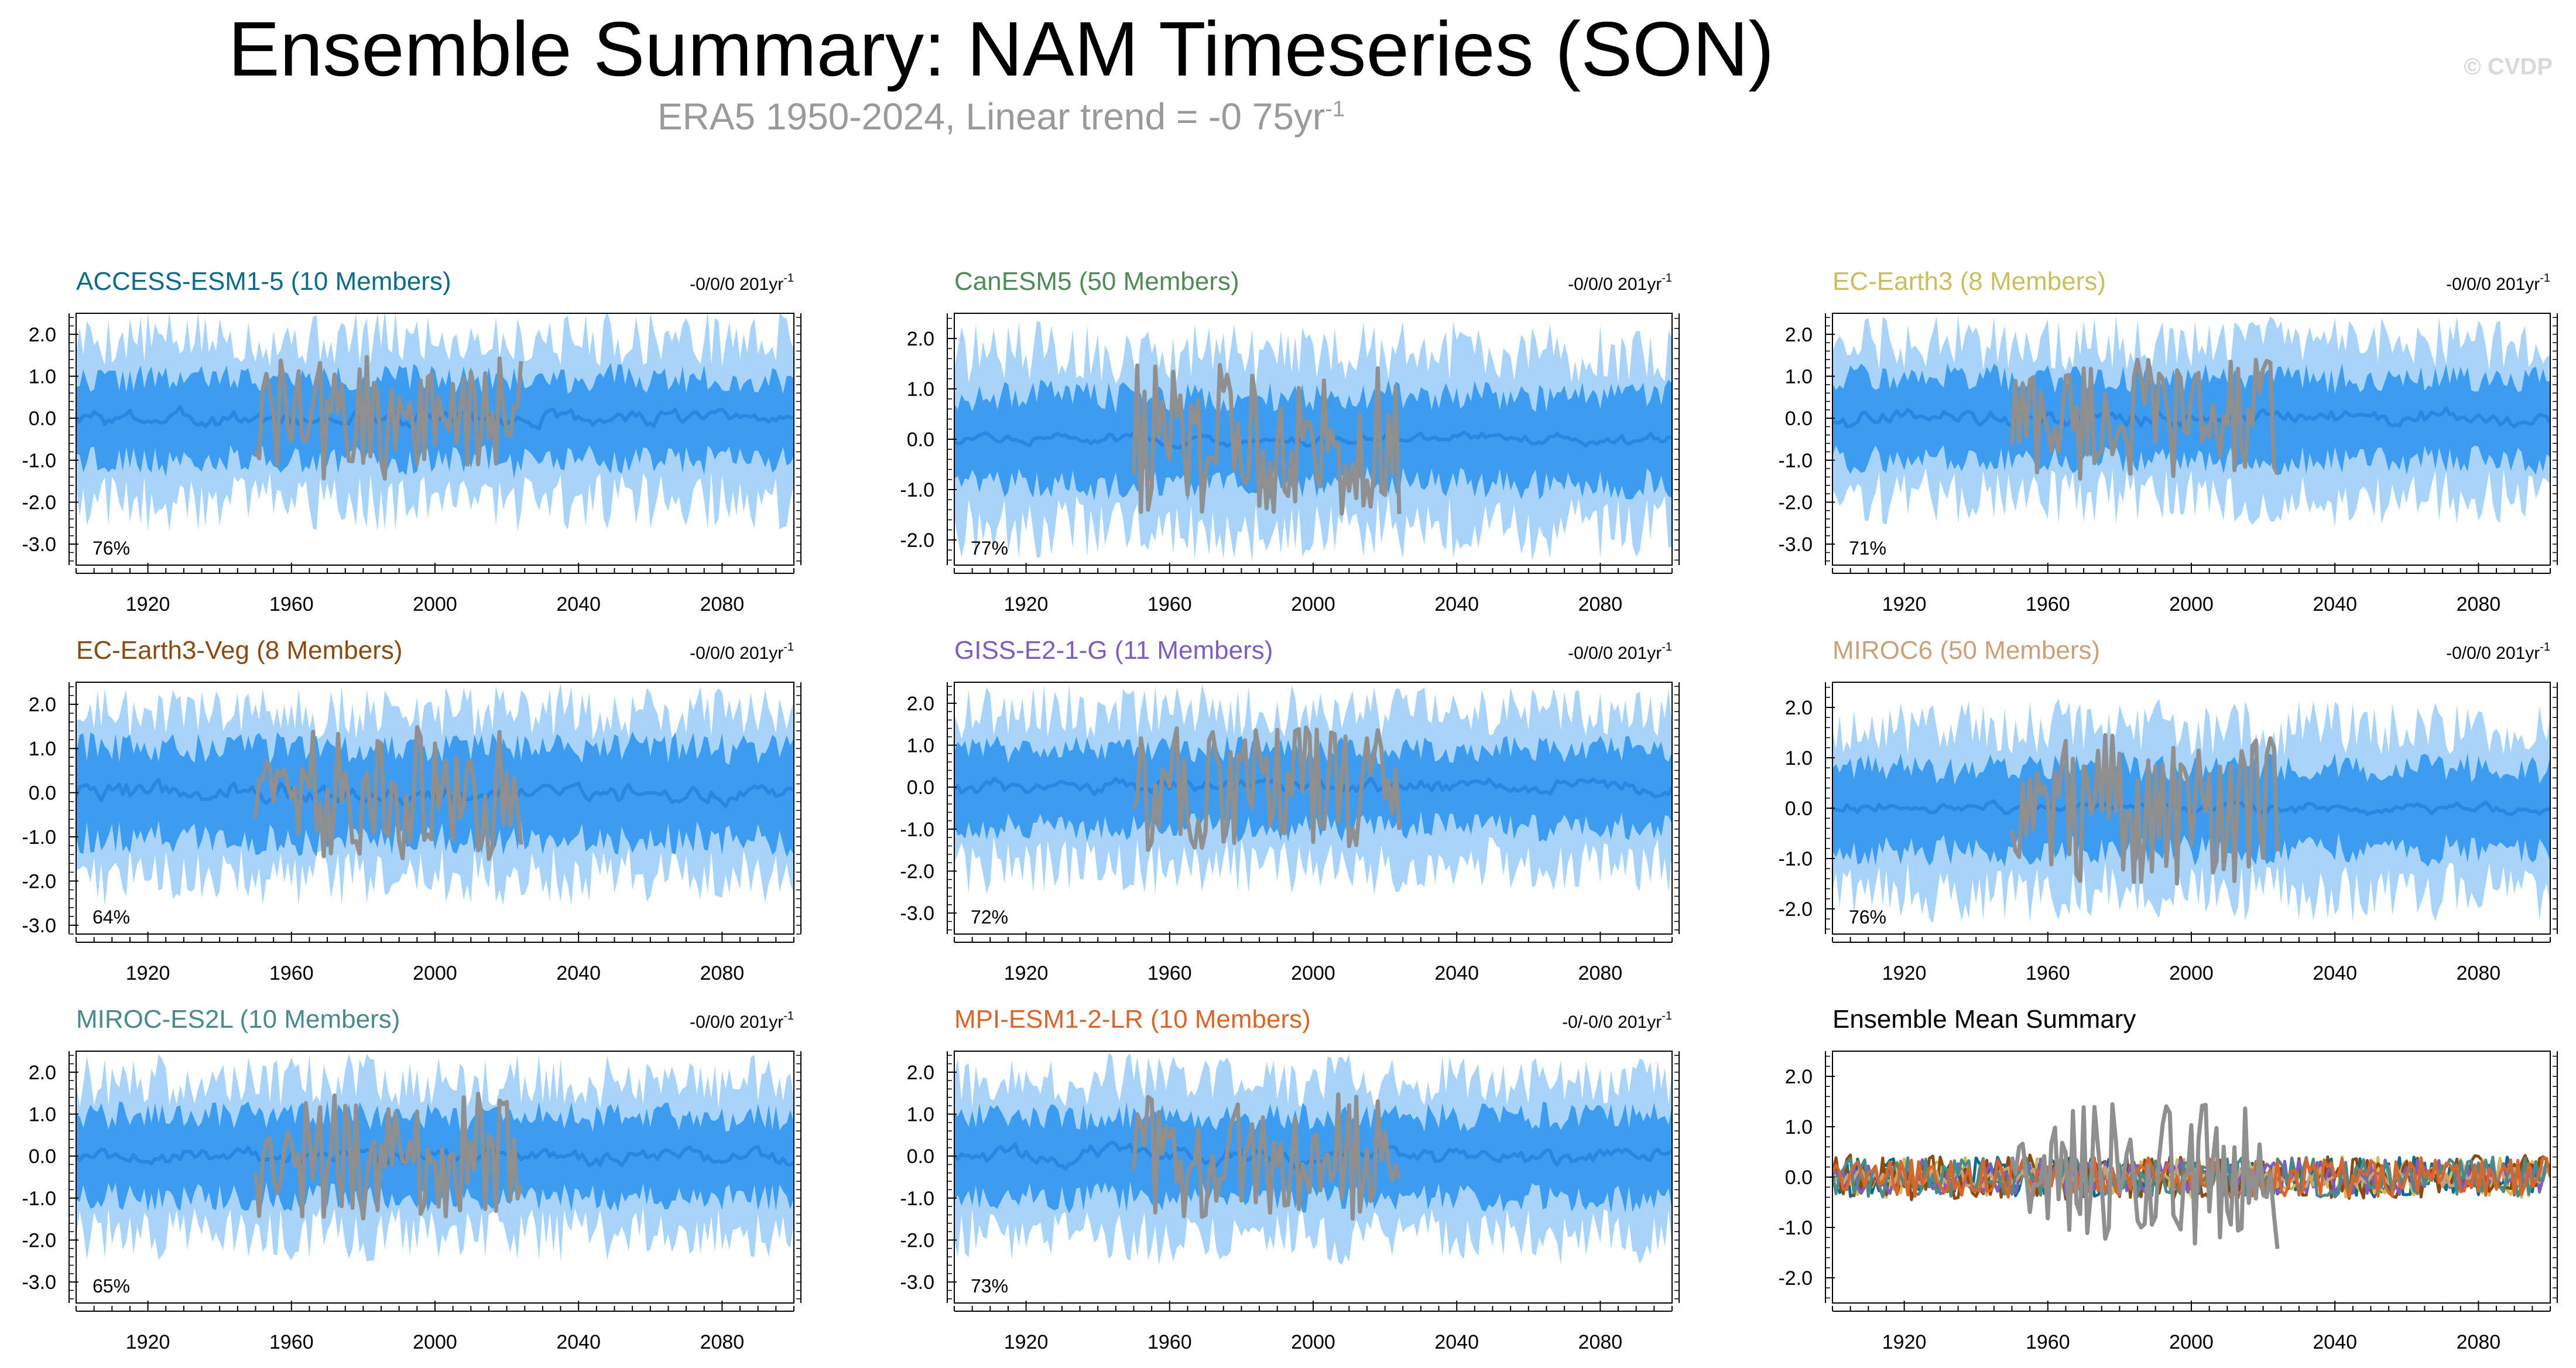 The width and height of the screenshot is (2576, 1368). What do you see at coordinates (111, 1286) in the screenshot?
I see `percent-label: 65%` at bounding box center [111, 1286].